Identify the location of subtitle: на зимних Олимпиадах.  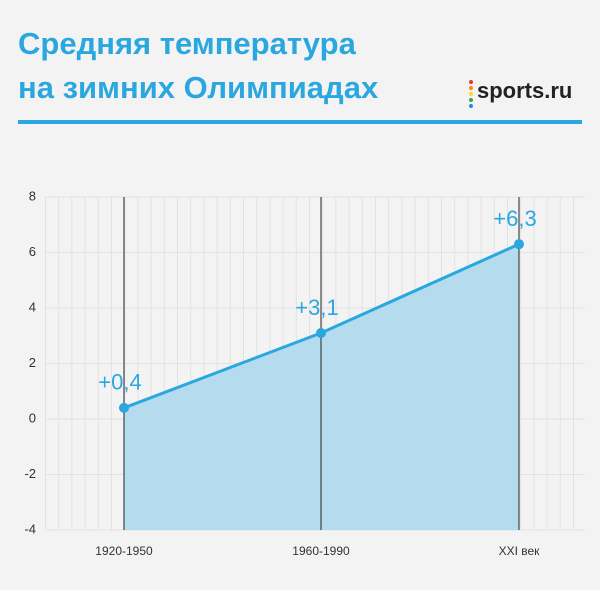
(198, 87).